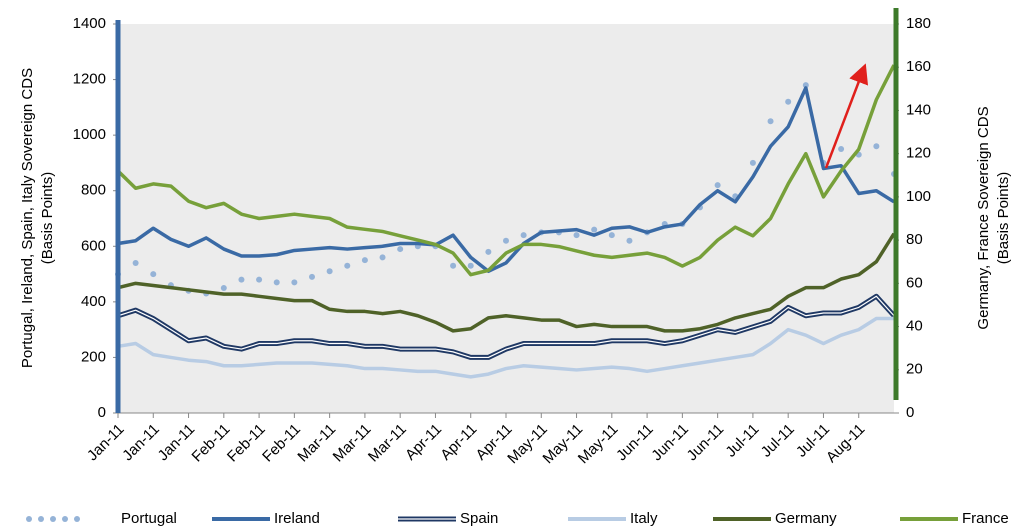 Image resolution: width=1024 pixels, height=531 pixels. Describe the element at coordinates (93, 190) in the screenshot. I see `y-tick-label: 800` at that location.